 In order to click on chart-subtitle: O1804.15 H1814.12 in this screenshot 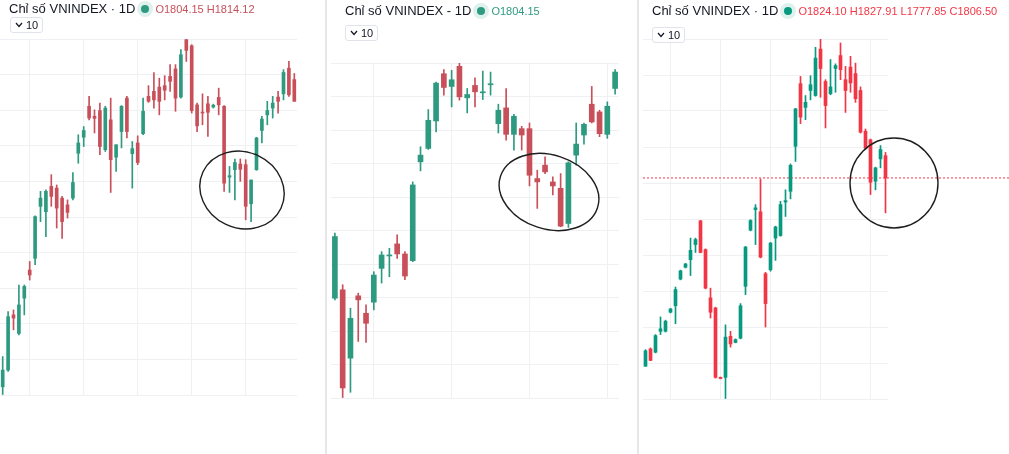, I will do `click(205, 8)`.